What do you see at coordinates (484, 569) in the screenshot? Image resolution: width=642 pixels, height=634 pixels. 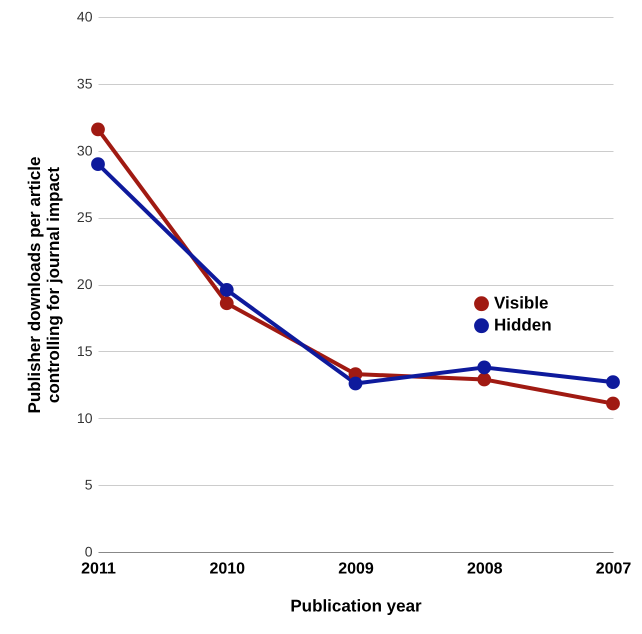 I see `x-tick-label: 2008` at bounding box center [484, 569].